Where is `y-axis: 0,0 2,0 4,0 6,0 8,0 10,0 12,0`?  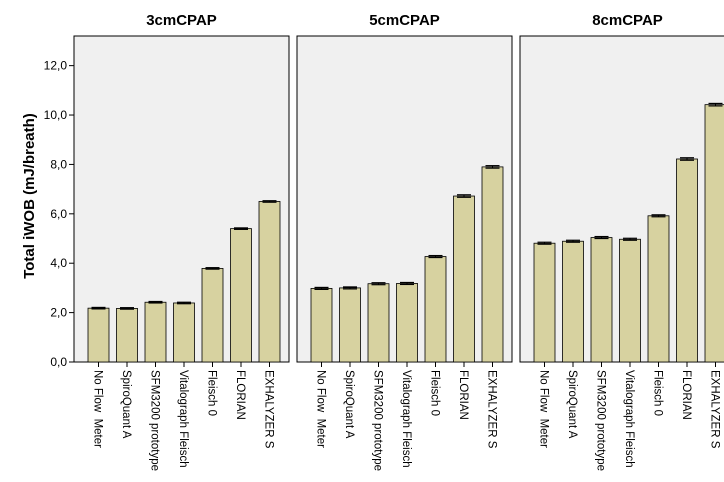
y-axis: 0,0 2,0 4,0 6,0 8,0 10,0 12,0 is located at coordinates (59, 202).